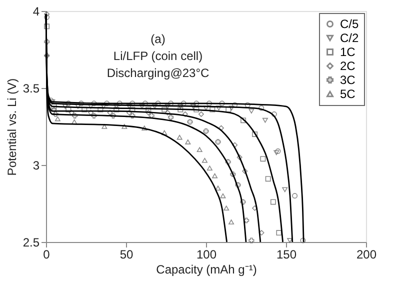  Describe the element at coordinates (348, 80) in the screenshot. I see `legend-label: 3C` at that location.